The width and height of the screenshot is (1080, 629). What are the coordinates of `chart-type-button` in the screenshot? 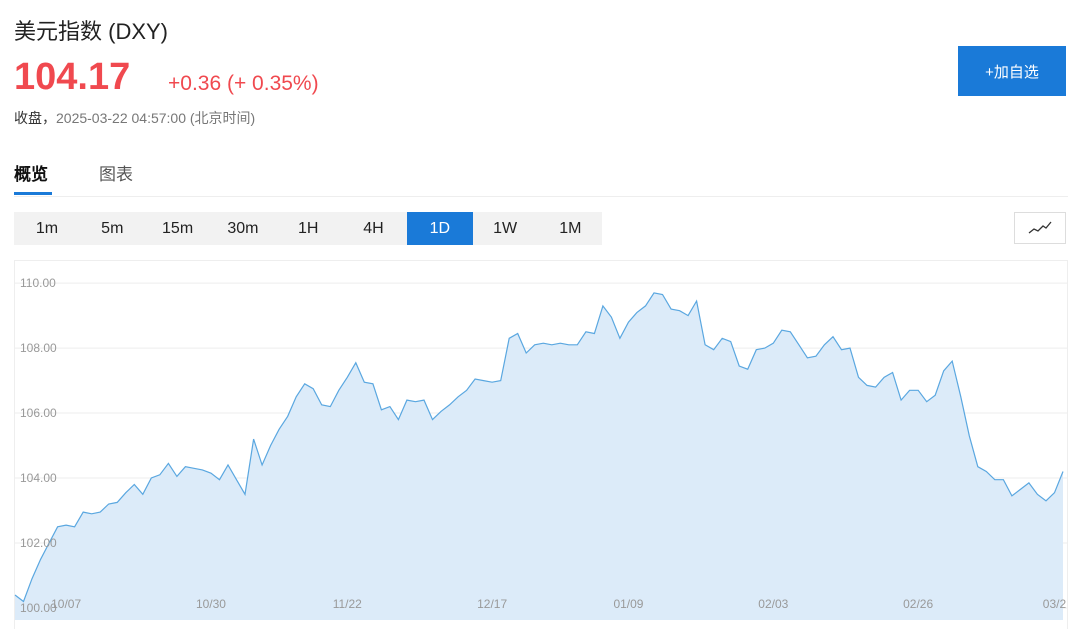 It's located at (1040, 228).